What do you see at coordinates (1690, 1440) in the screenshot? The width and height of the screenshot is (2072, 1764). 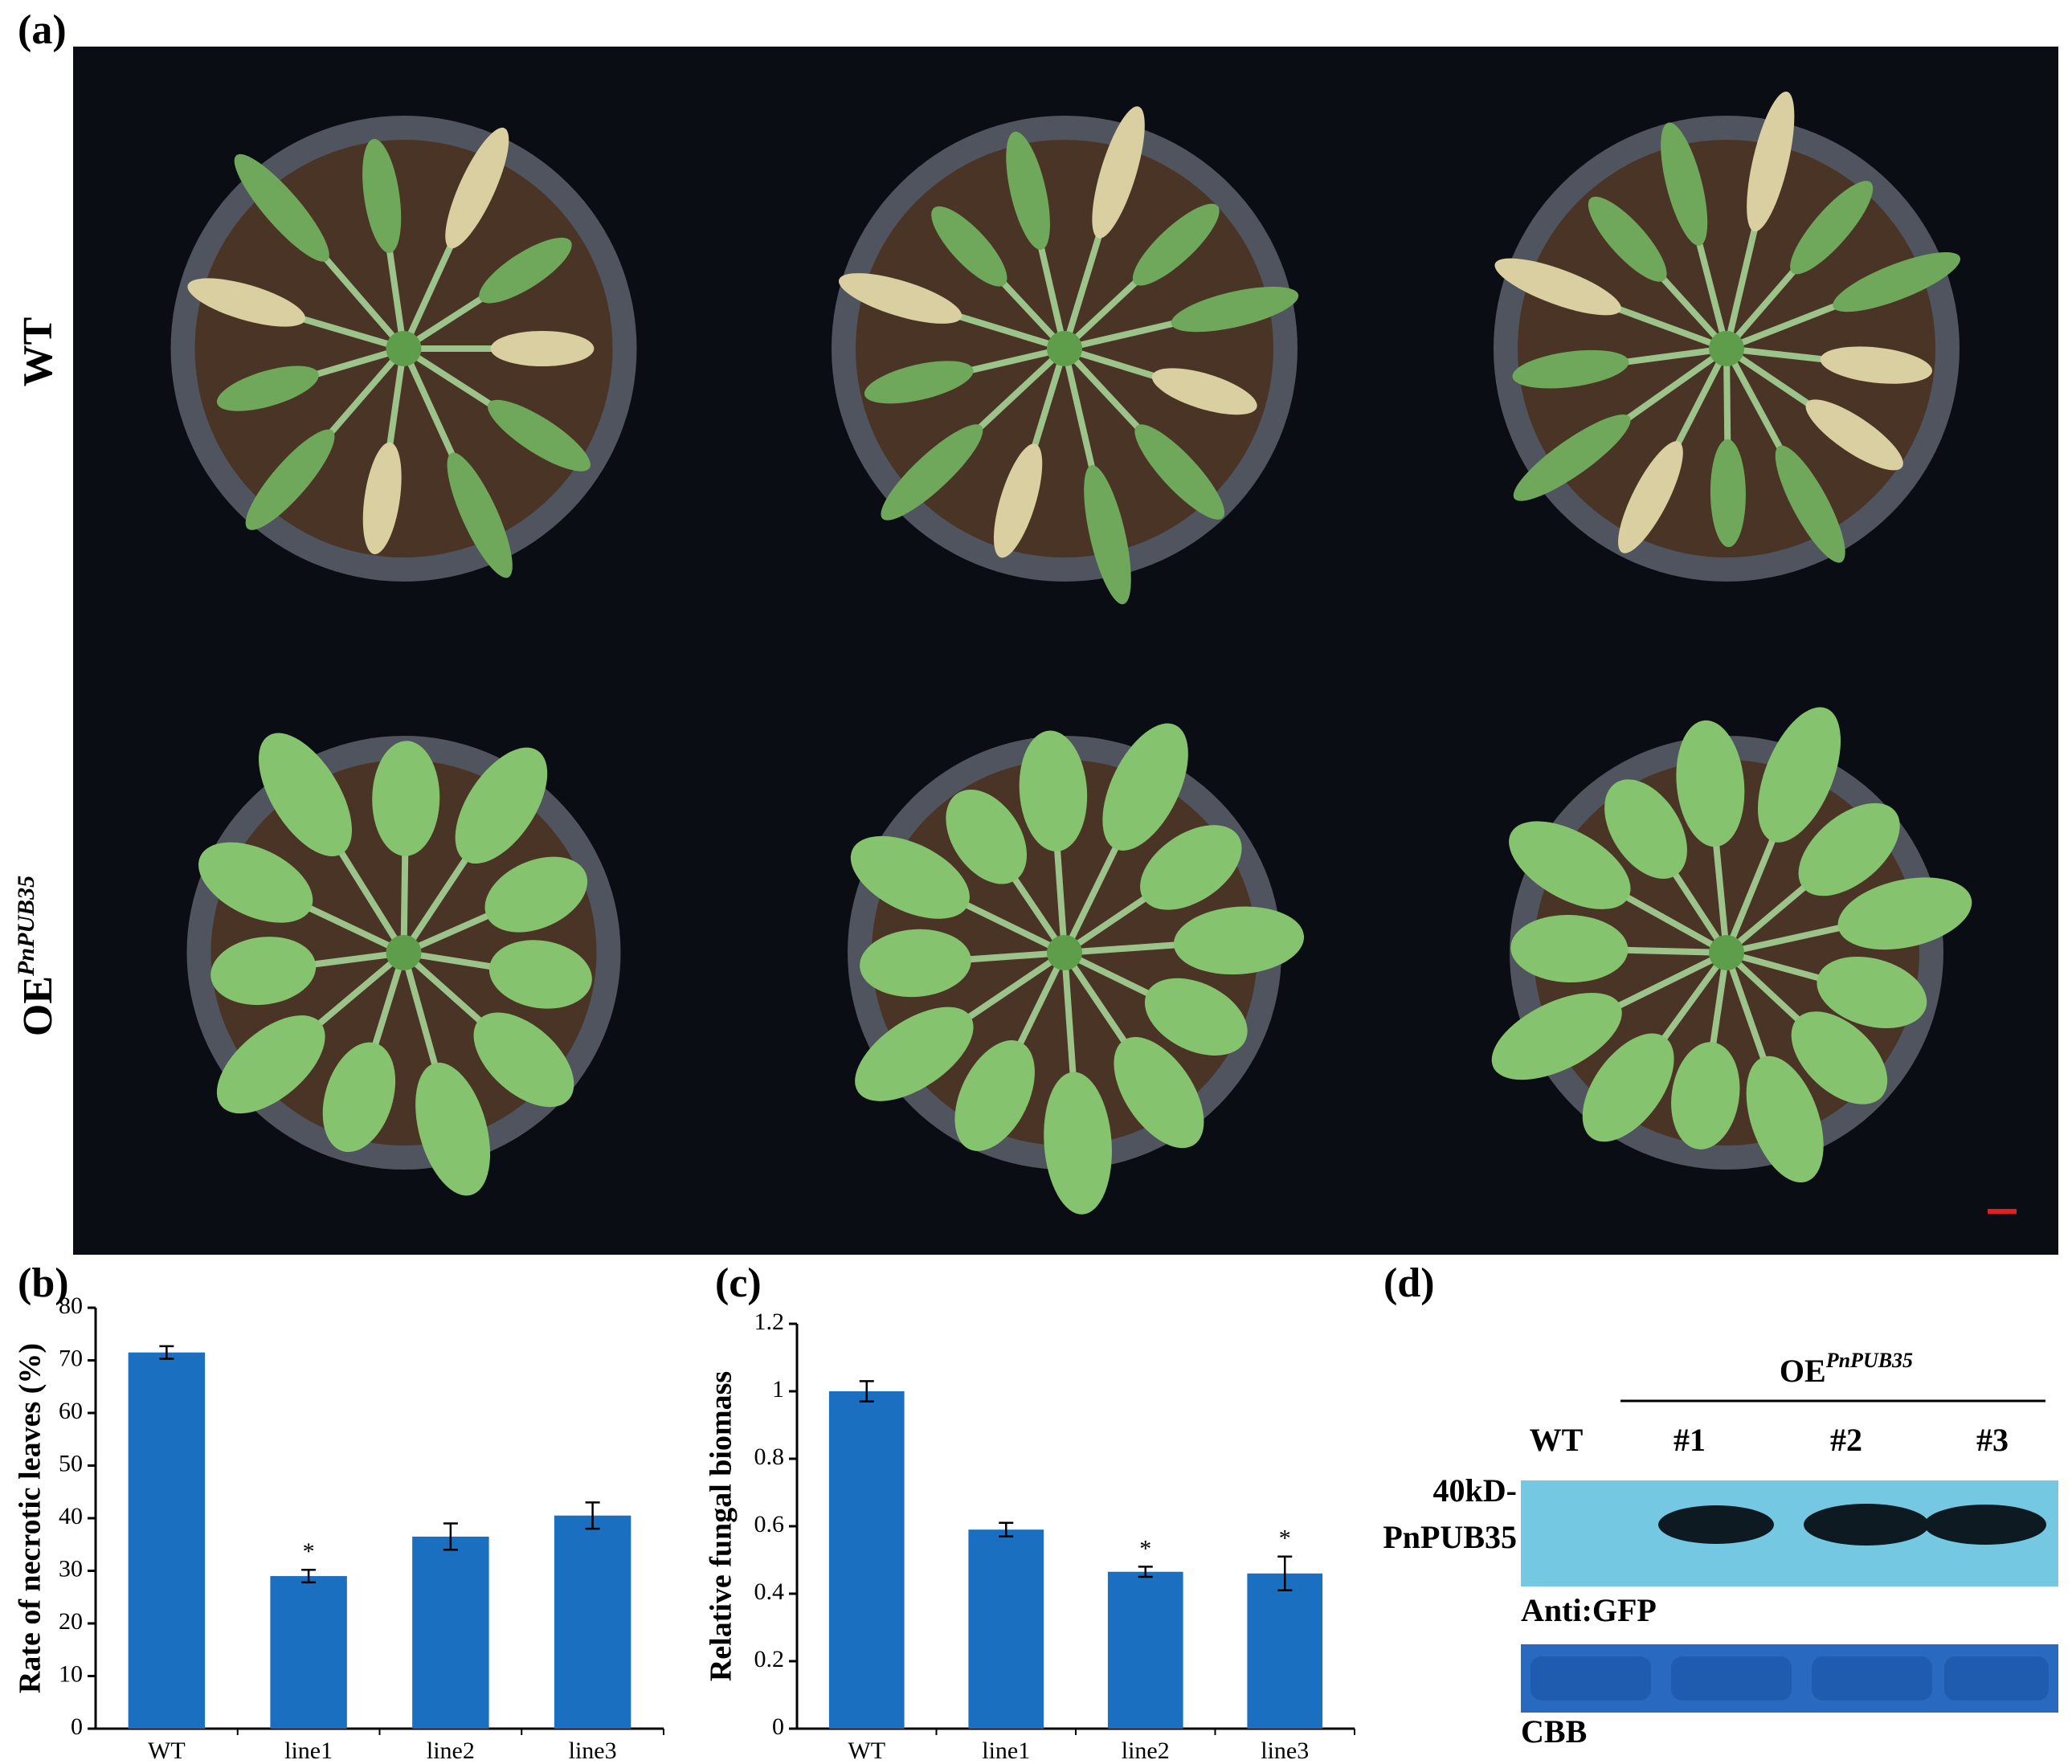 I see `lane-label: #1` at bounding box center [1690, 1440].